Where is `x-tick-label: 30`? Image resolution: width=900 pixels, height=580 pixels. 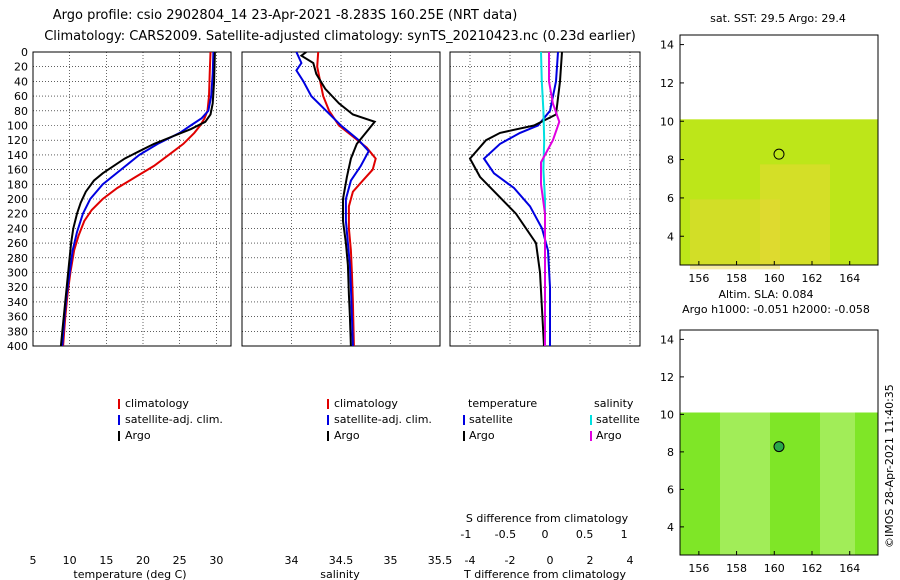
x-tick-label: 30 is located at coordinates (216, 560).